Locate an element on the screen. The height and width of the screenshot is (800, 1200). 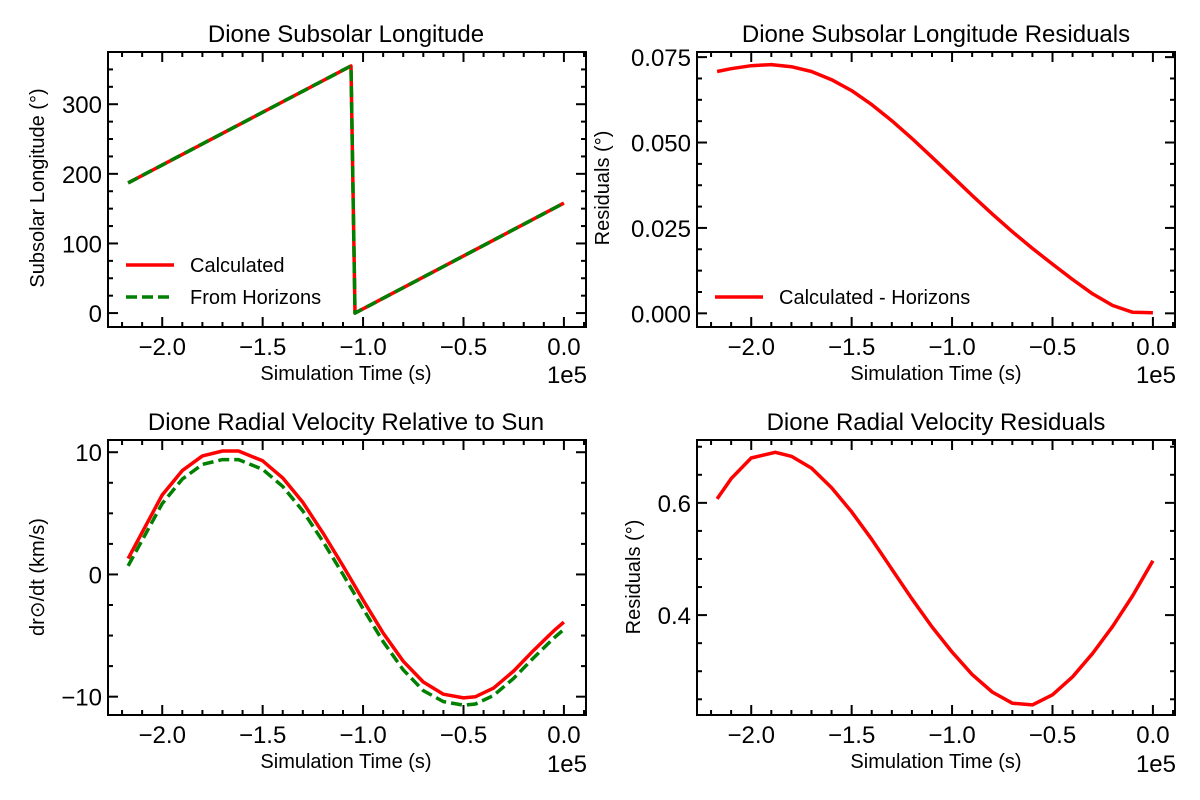
panel-title: Dione Radial Velocity Relative to Sun is located at coordinates (346, 422).